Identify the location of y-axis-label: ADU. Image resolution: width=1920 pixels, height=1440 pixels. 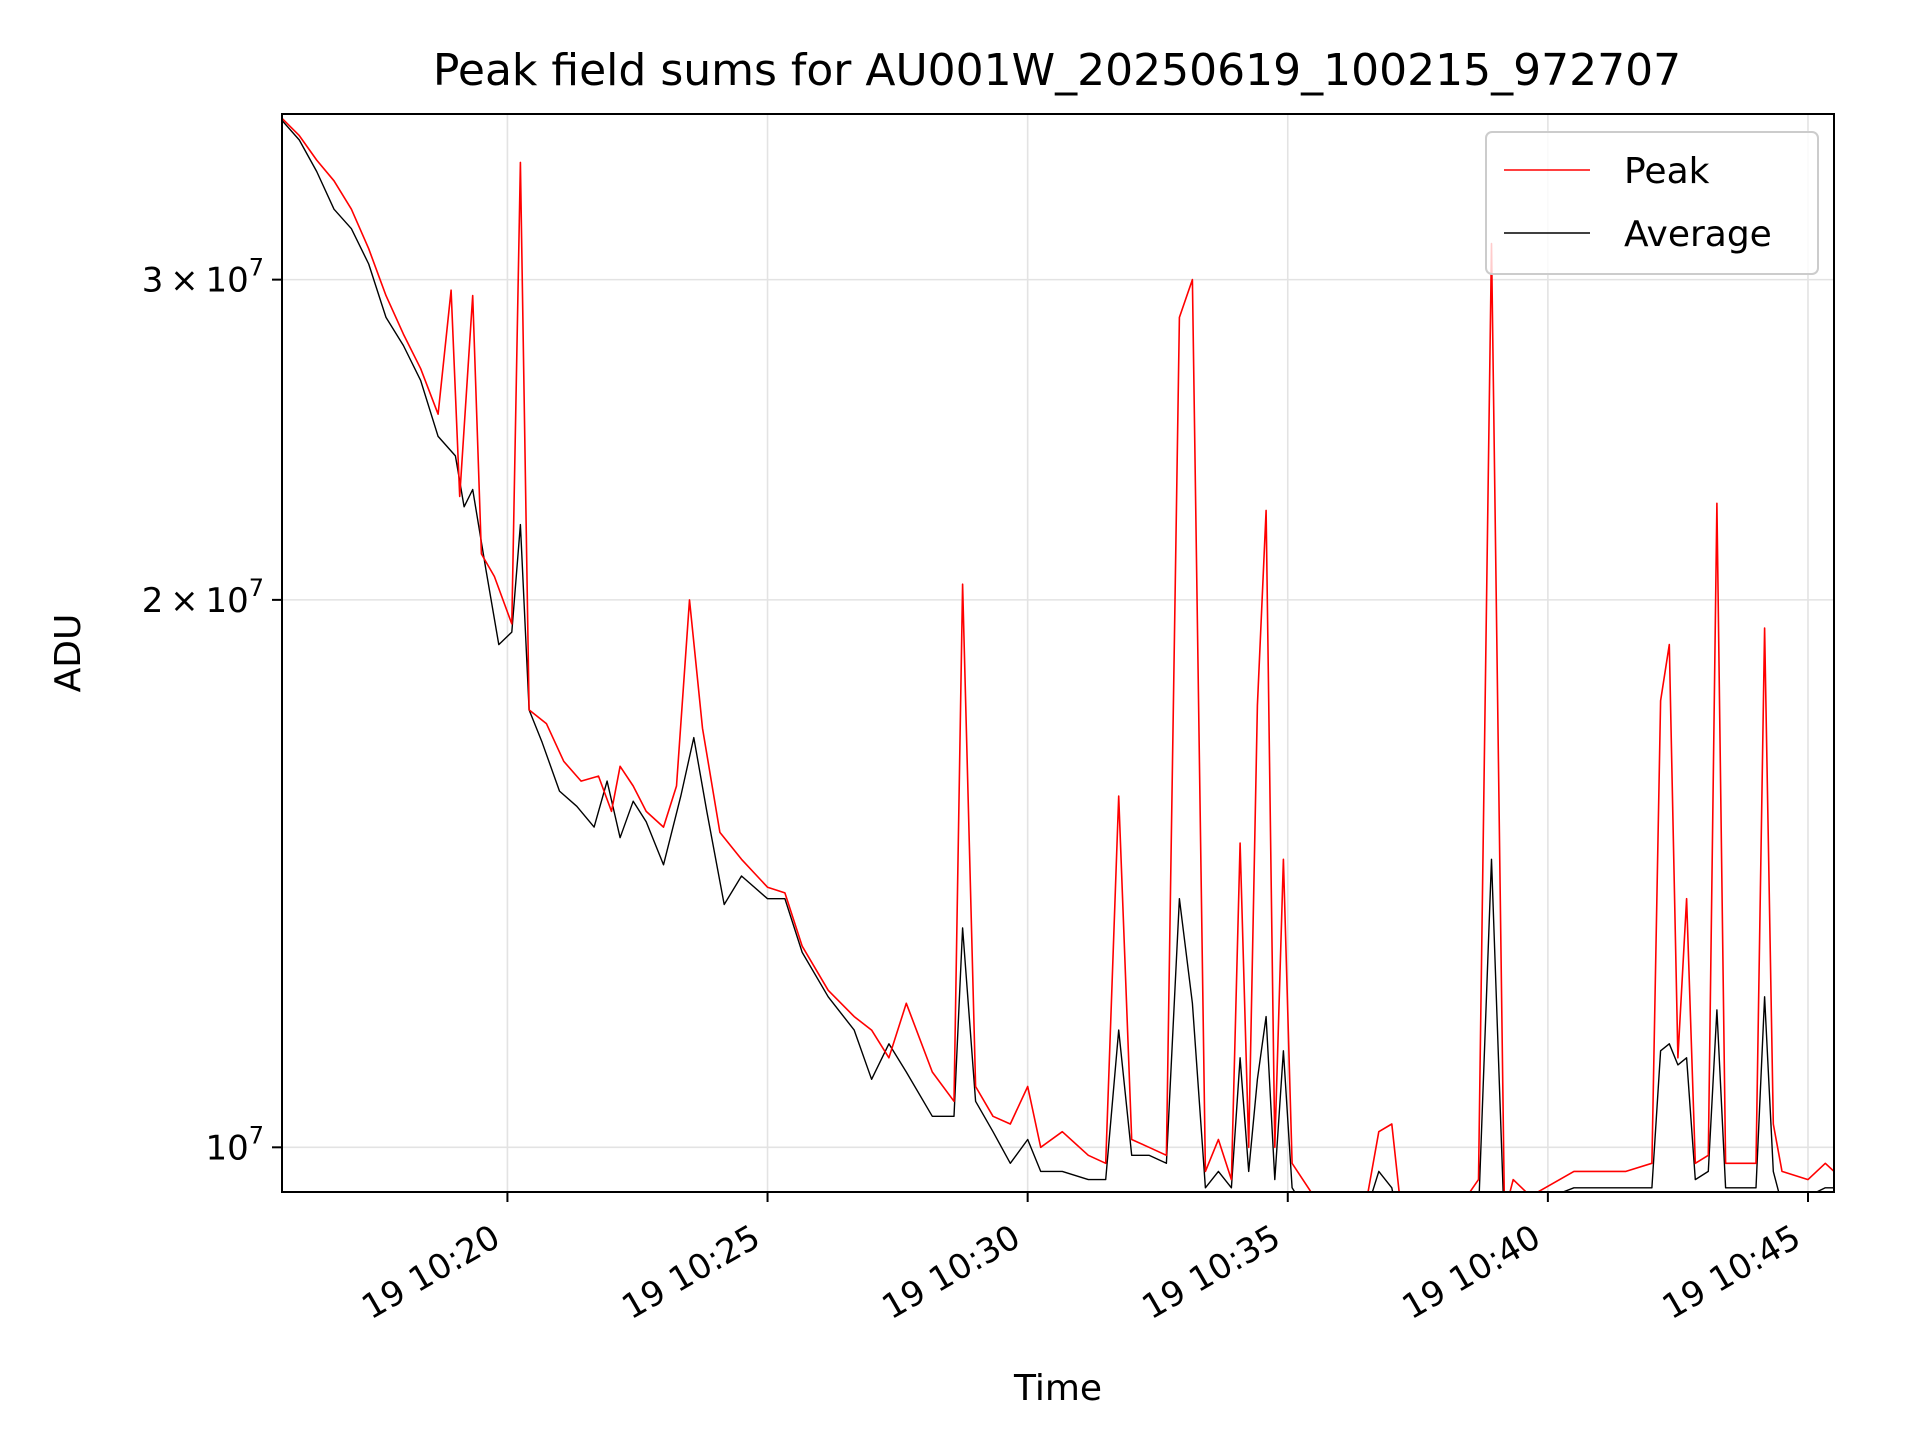
(68, 653).